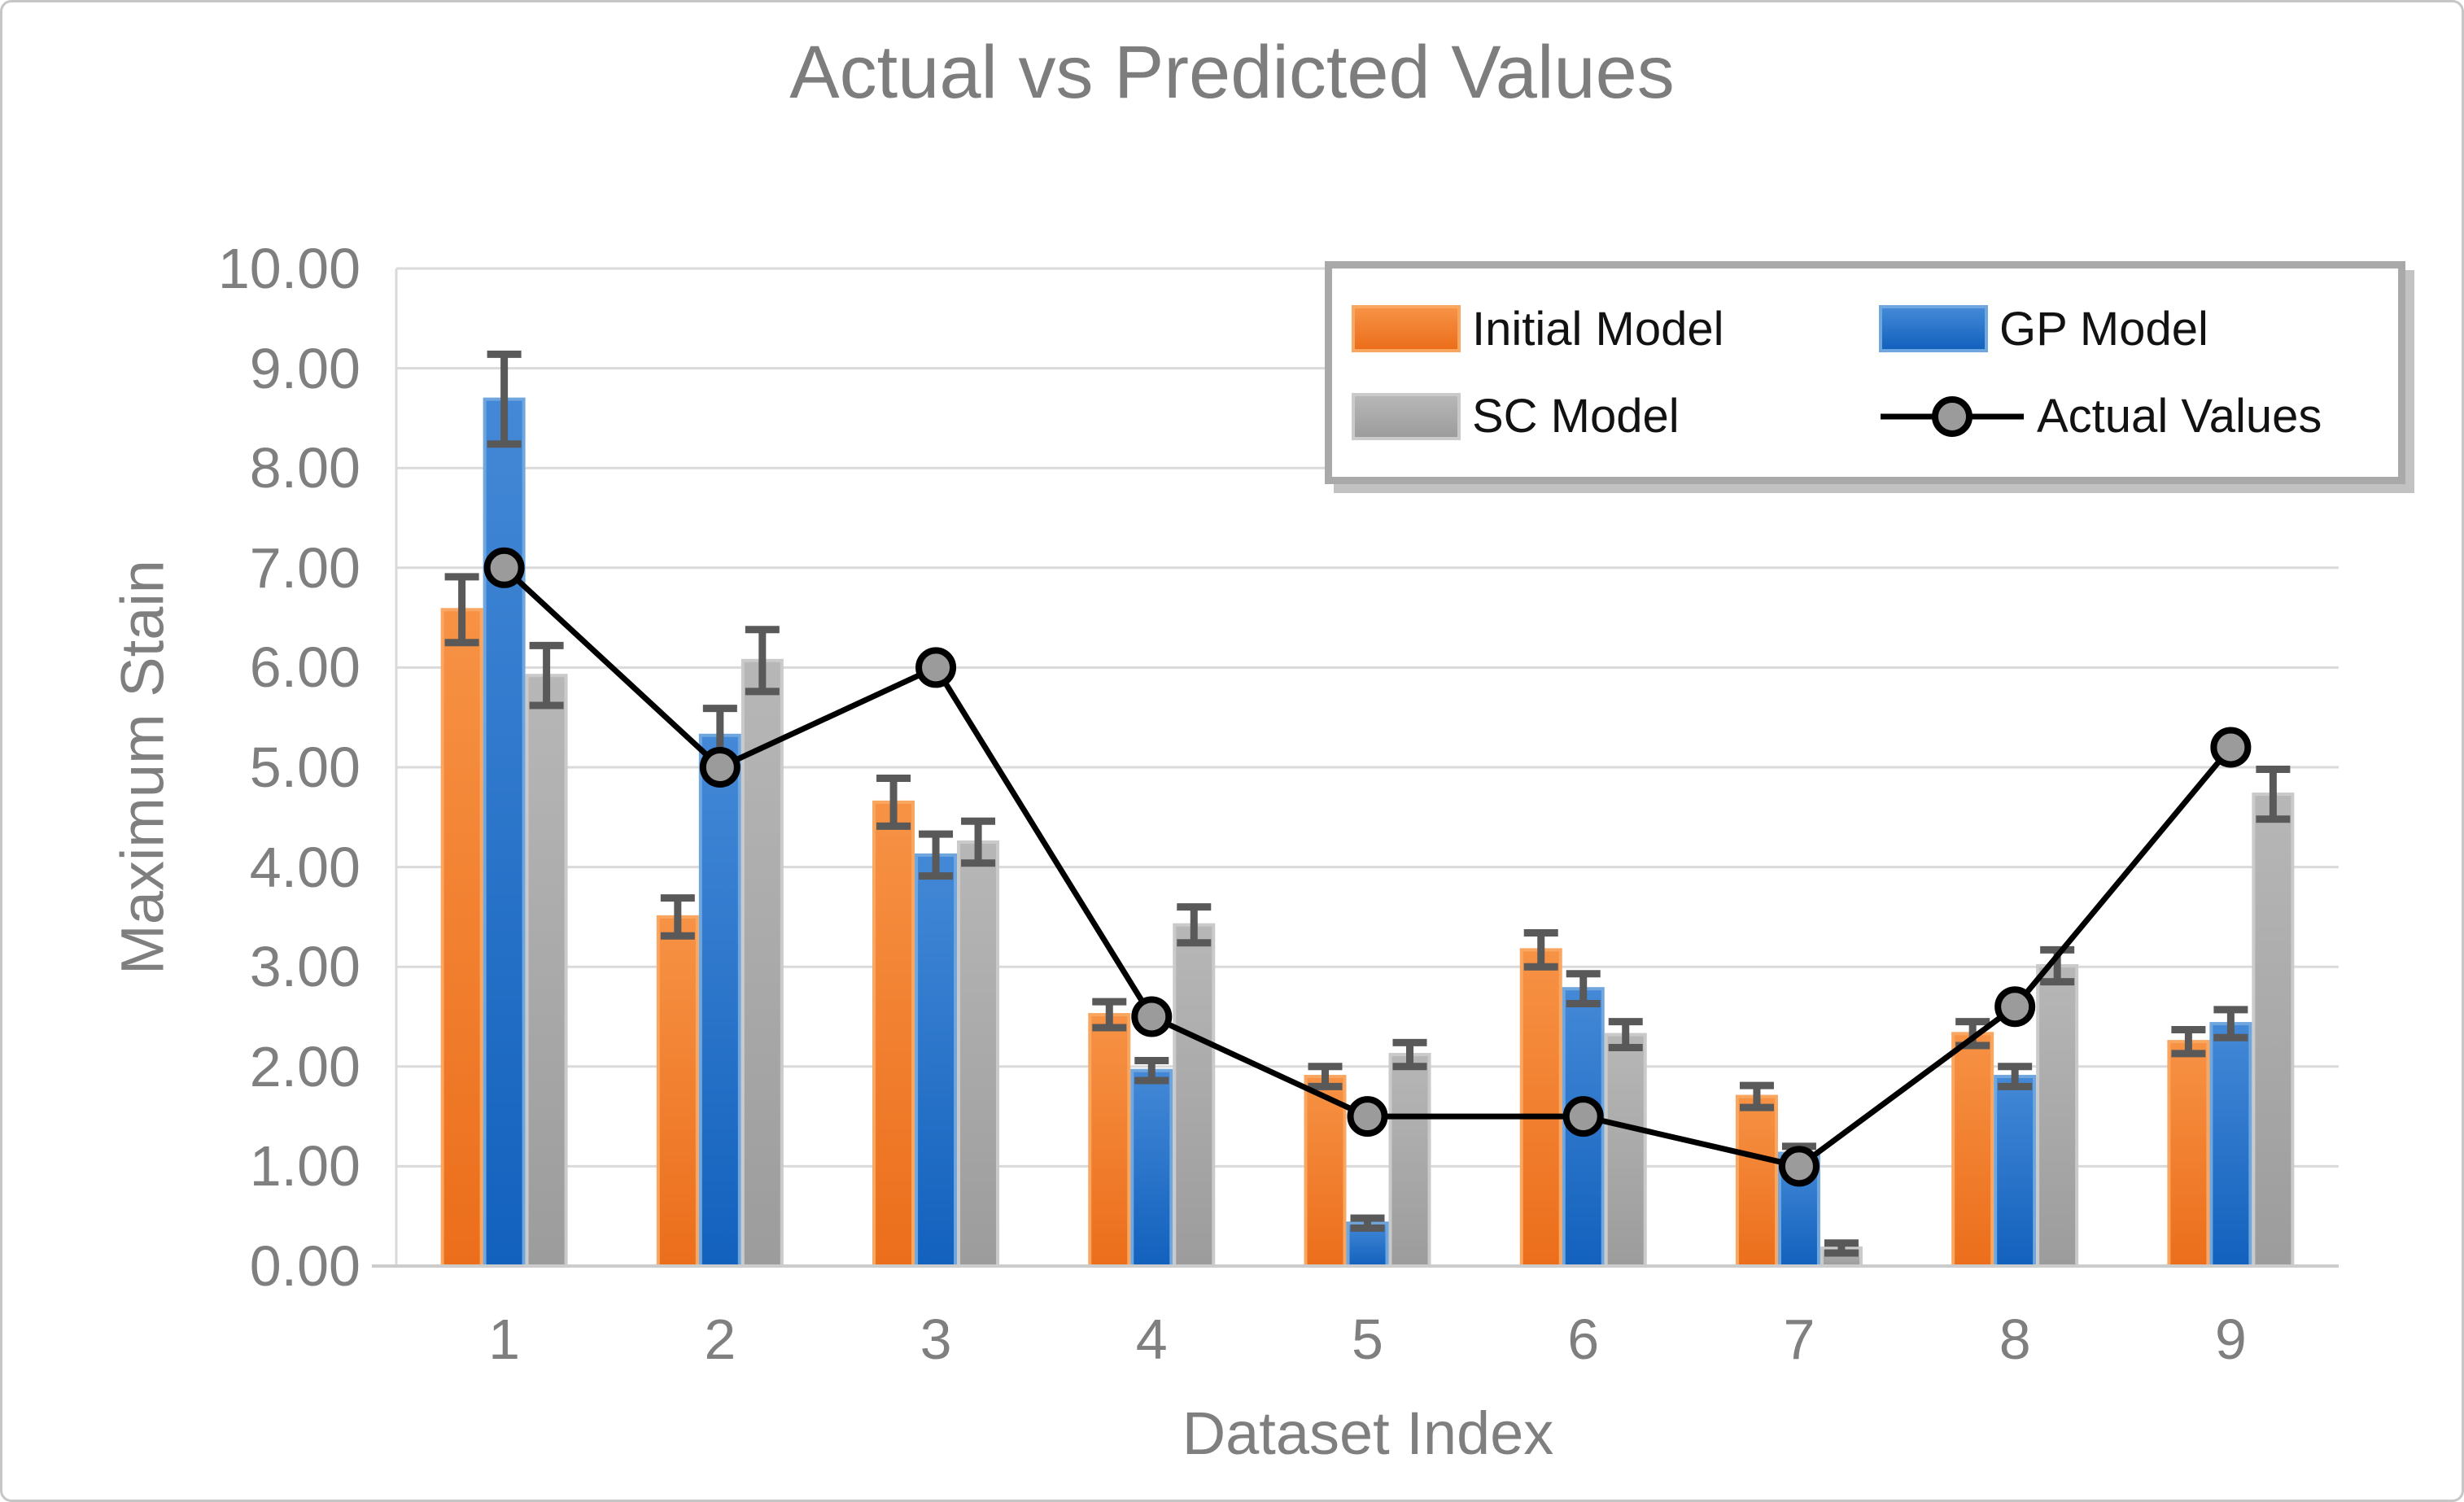  I want to click on x-tick-label-1: 1, so click(505, 1340).